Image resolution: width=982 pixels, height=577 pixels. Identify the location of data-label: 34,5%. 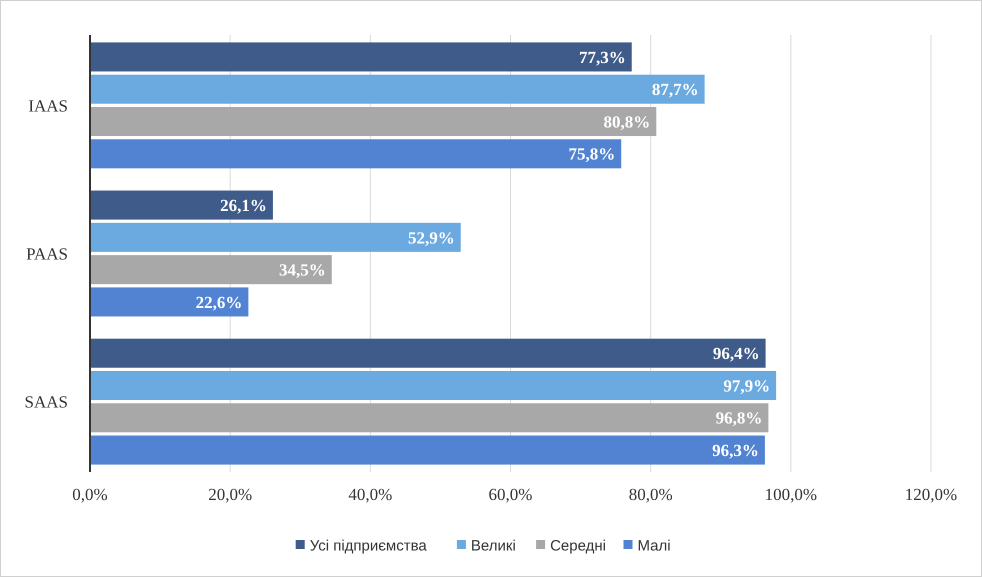
(302, 270).